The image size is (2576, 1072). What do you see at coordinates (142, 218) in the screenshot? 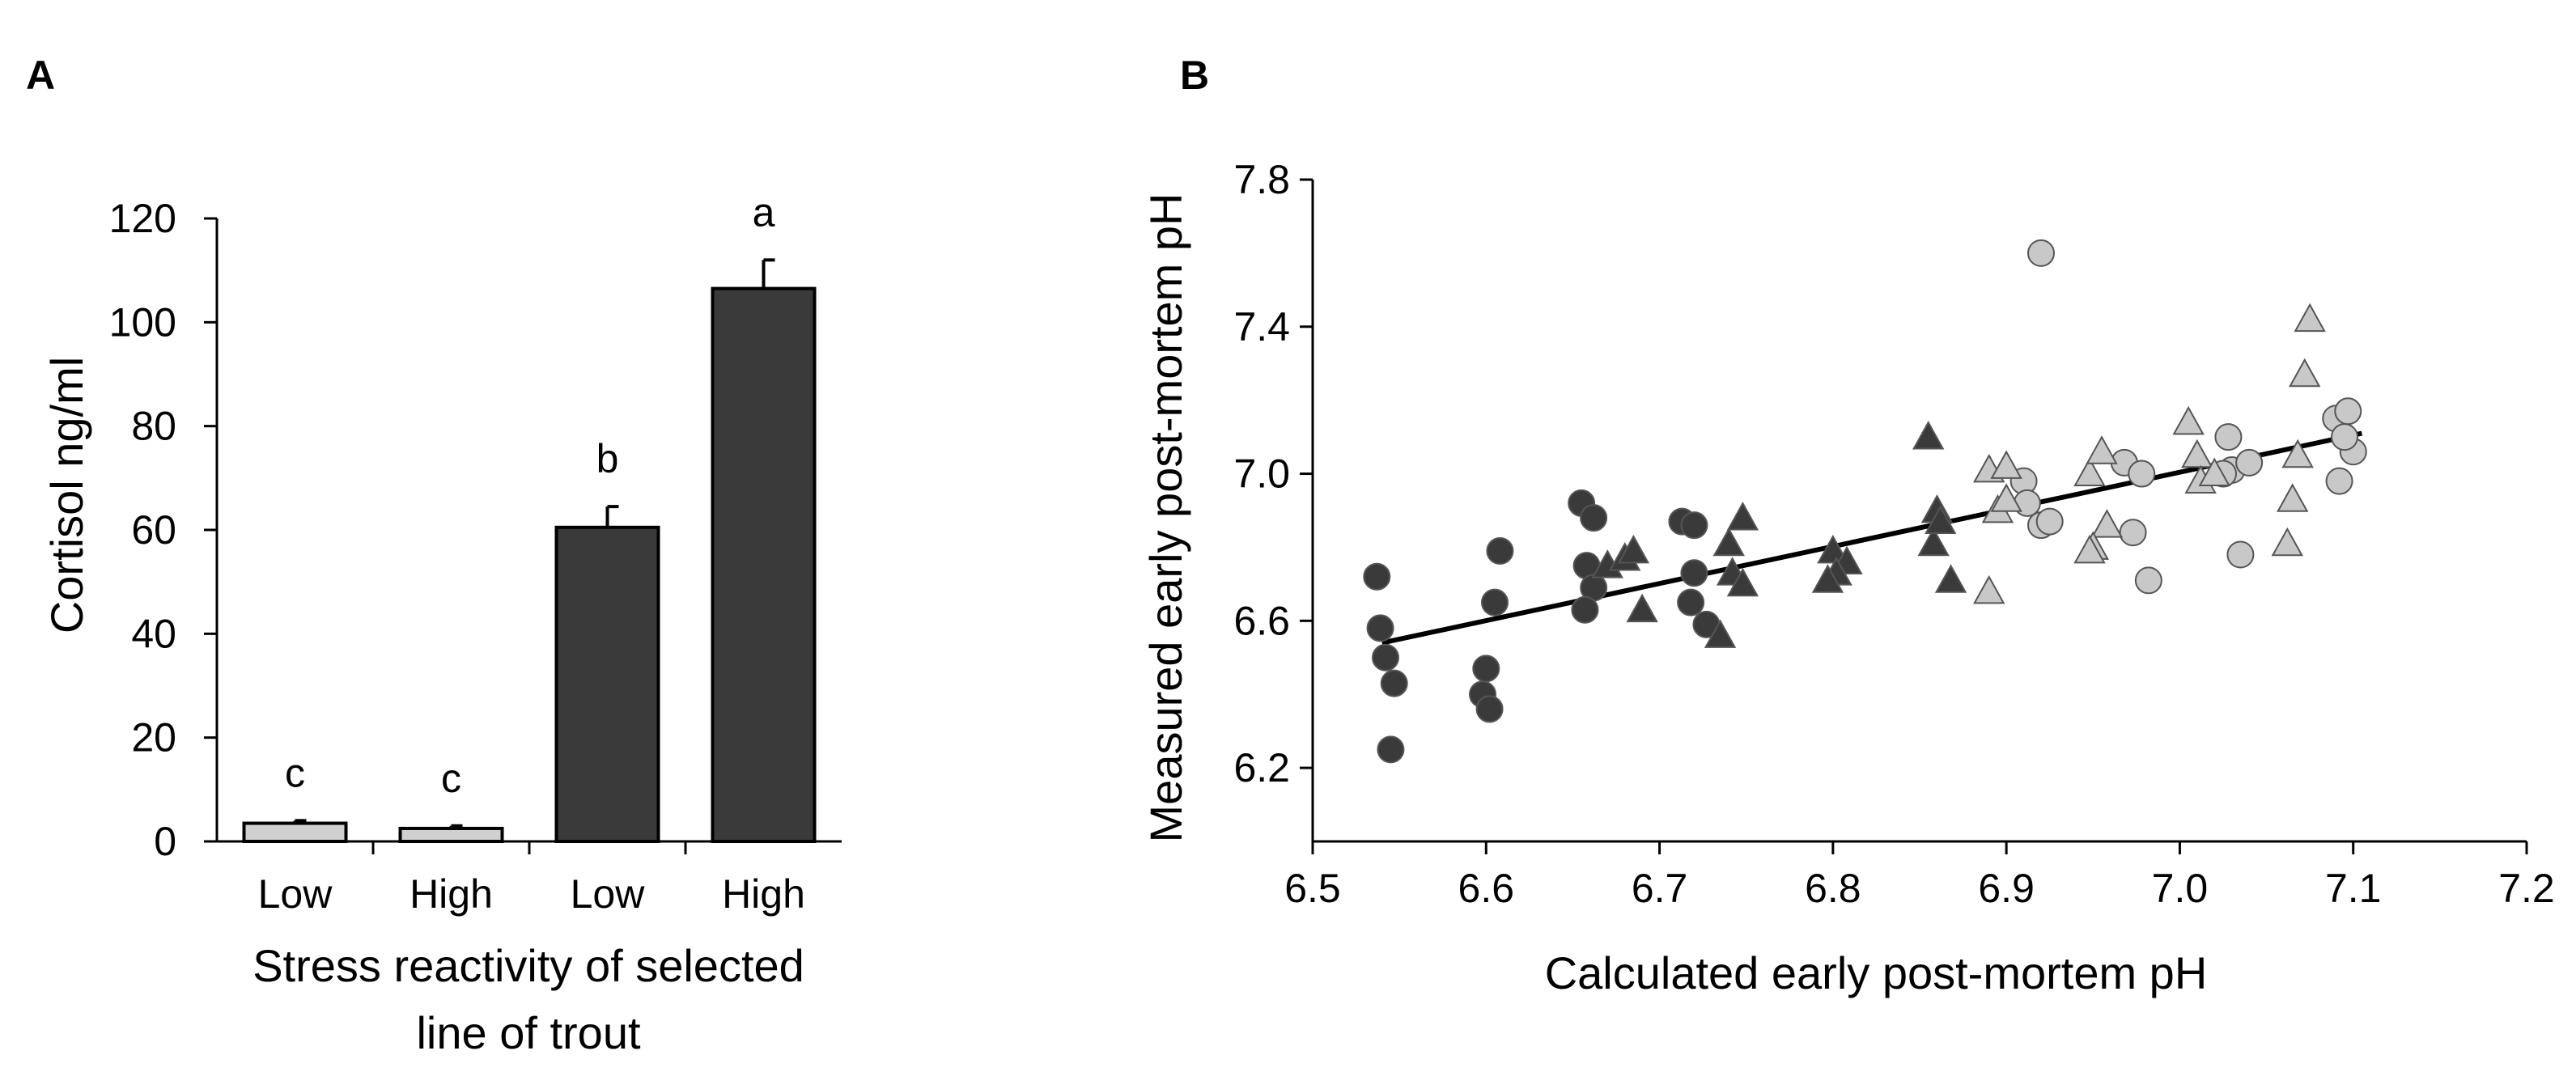
I see `panel-a-y-tick-label: 120` at bounding box center [142, 218].